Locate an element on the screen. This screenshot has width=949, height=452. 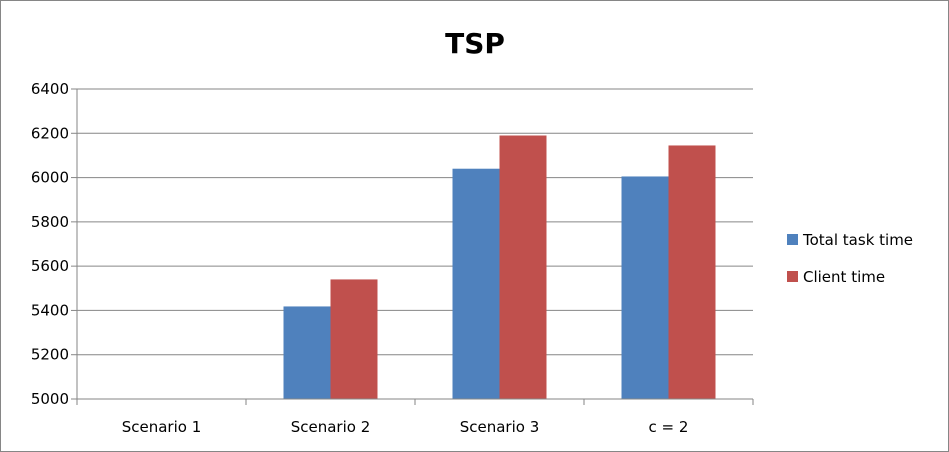
y-tick-label: 6200 is located at coordinates (50, 133).